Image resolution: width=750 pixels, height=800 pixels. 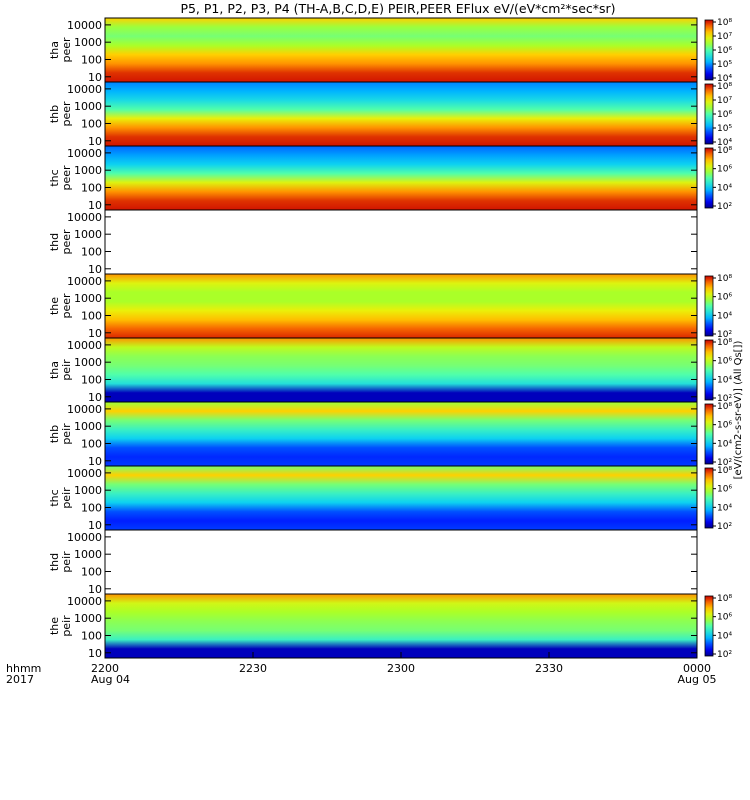 I want to click on colorbar-tick-label: 10⁷, so click(x=724, y=101).